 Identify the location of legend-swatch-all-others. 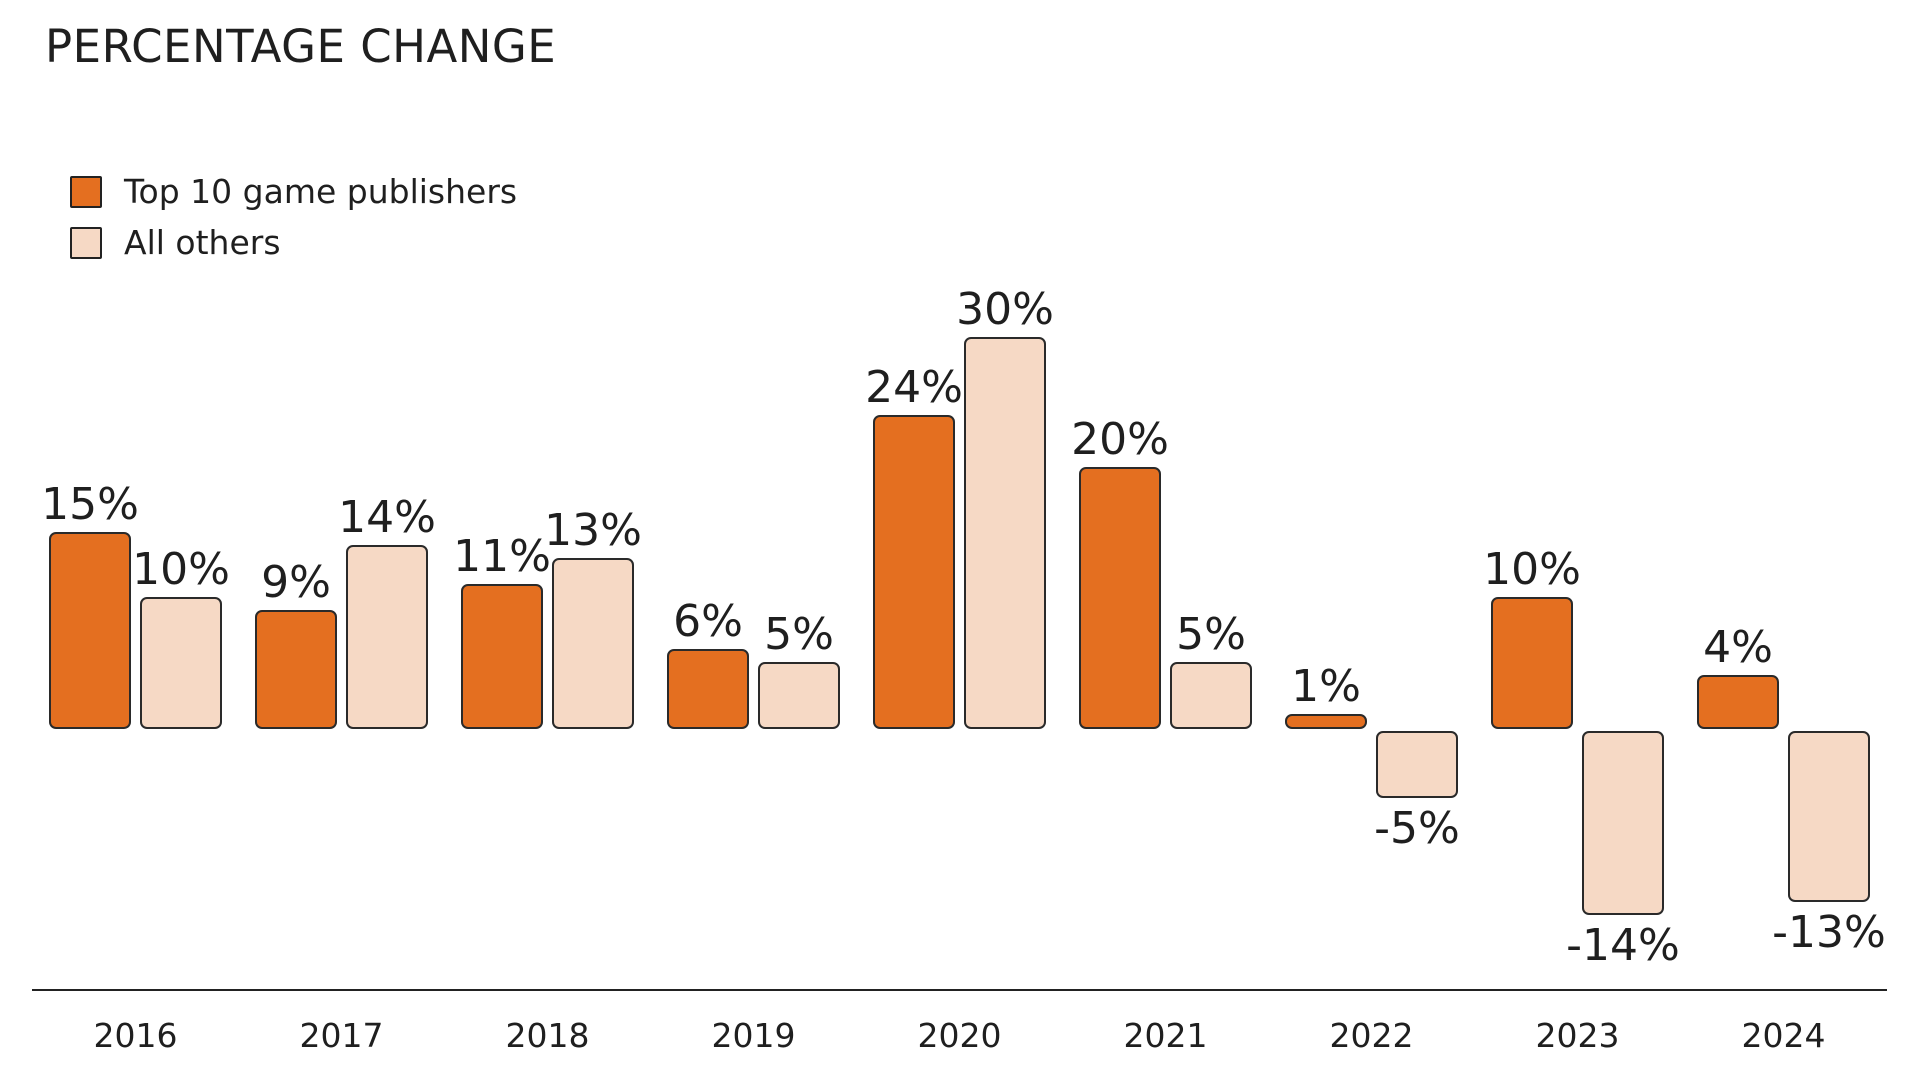
(86, 242).